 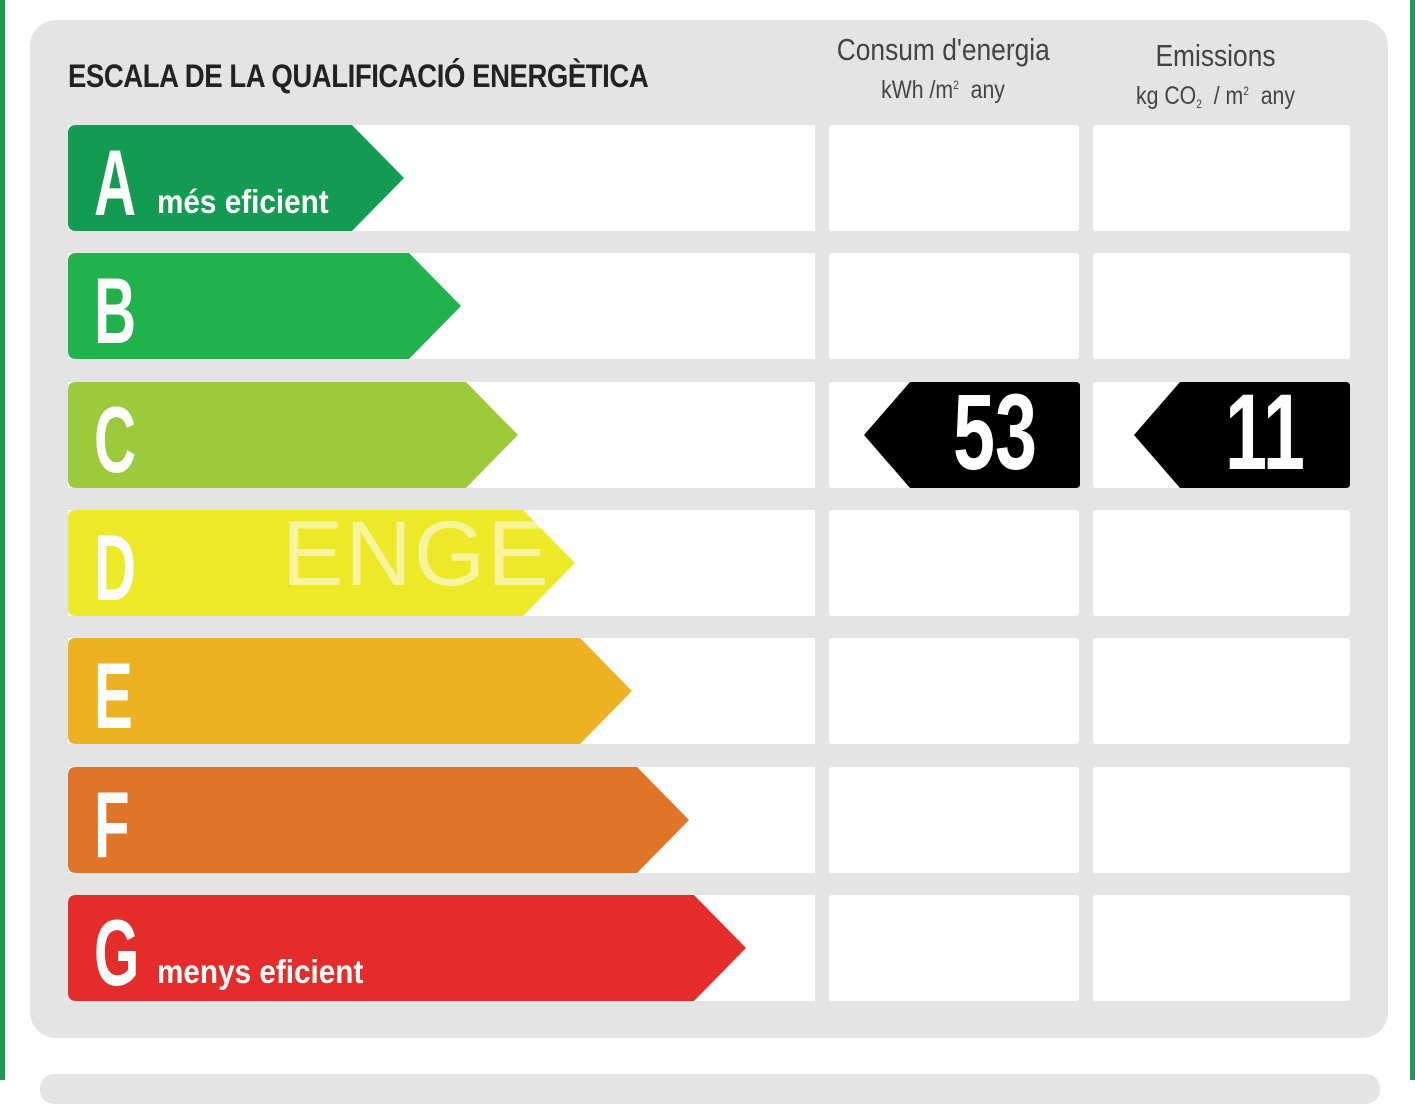 I want to click on rating-sublabel-g: menys eficient, so click(x=260, y=971).